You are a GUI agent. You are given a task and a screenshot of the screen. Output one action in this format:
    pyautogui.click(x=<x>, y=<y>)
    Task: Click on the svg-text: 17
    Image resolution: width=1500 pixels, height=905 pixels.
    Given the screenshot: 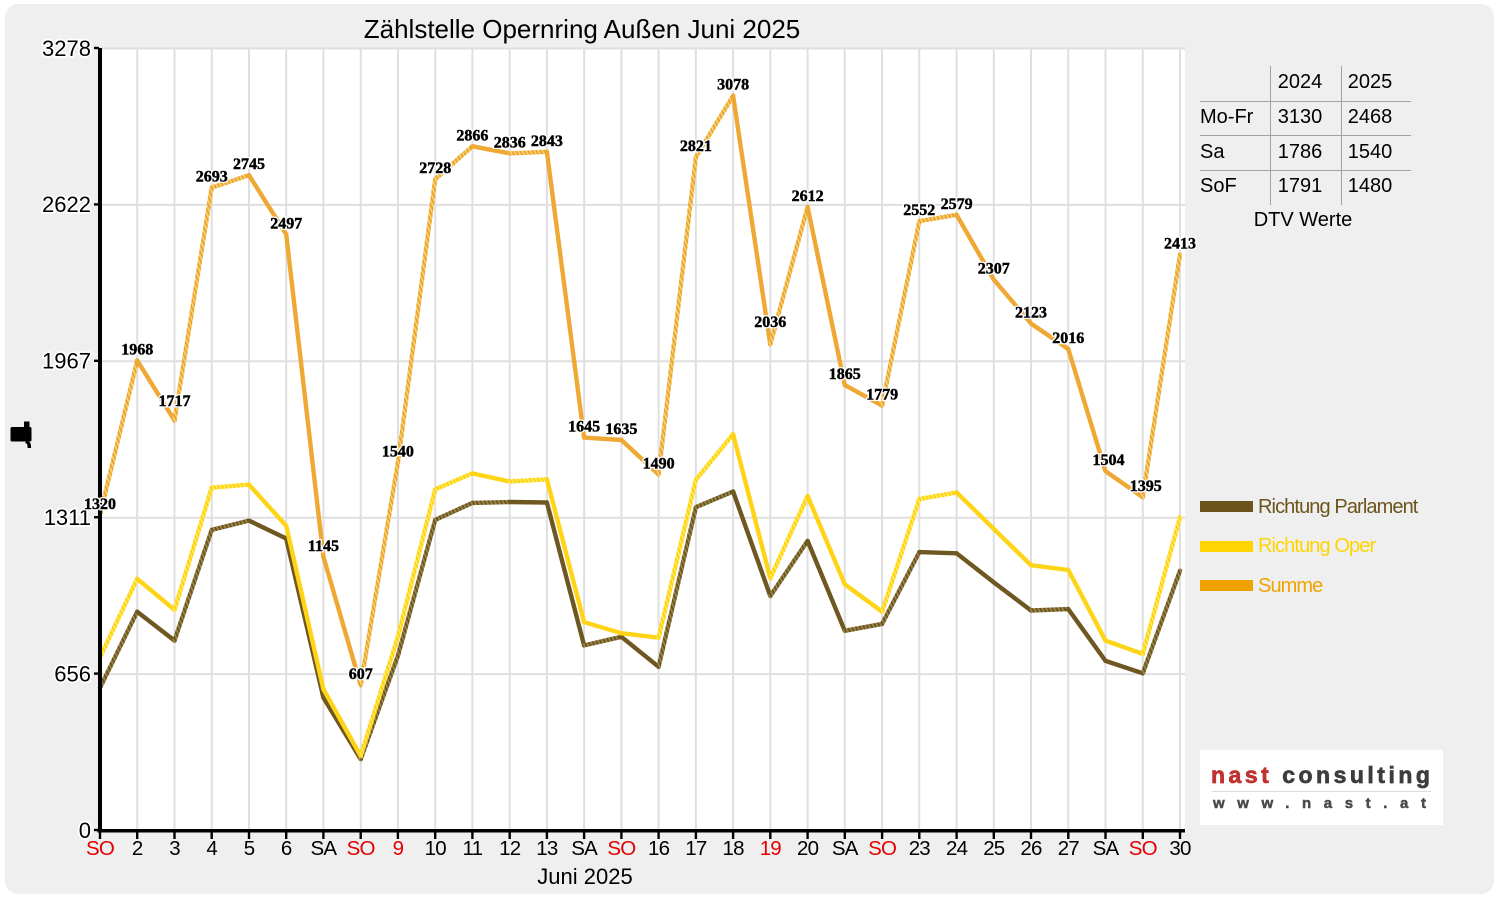 What is the action you would take?
    pyautogui.click(x=696, y=848)
    